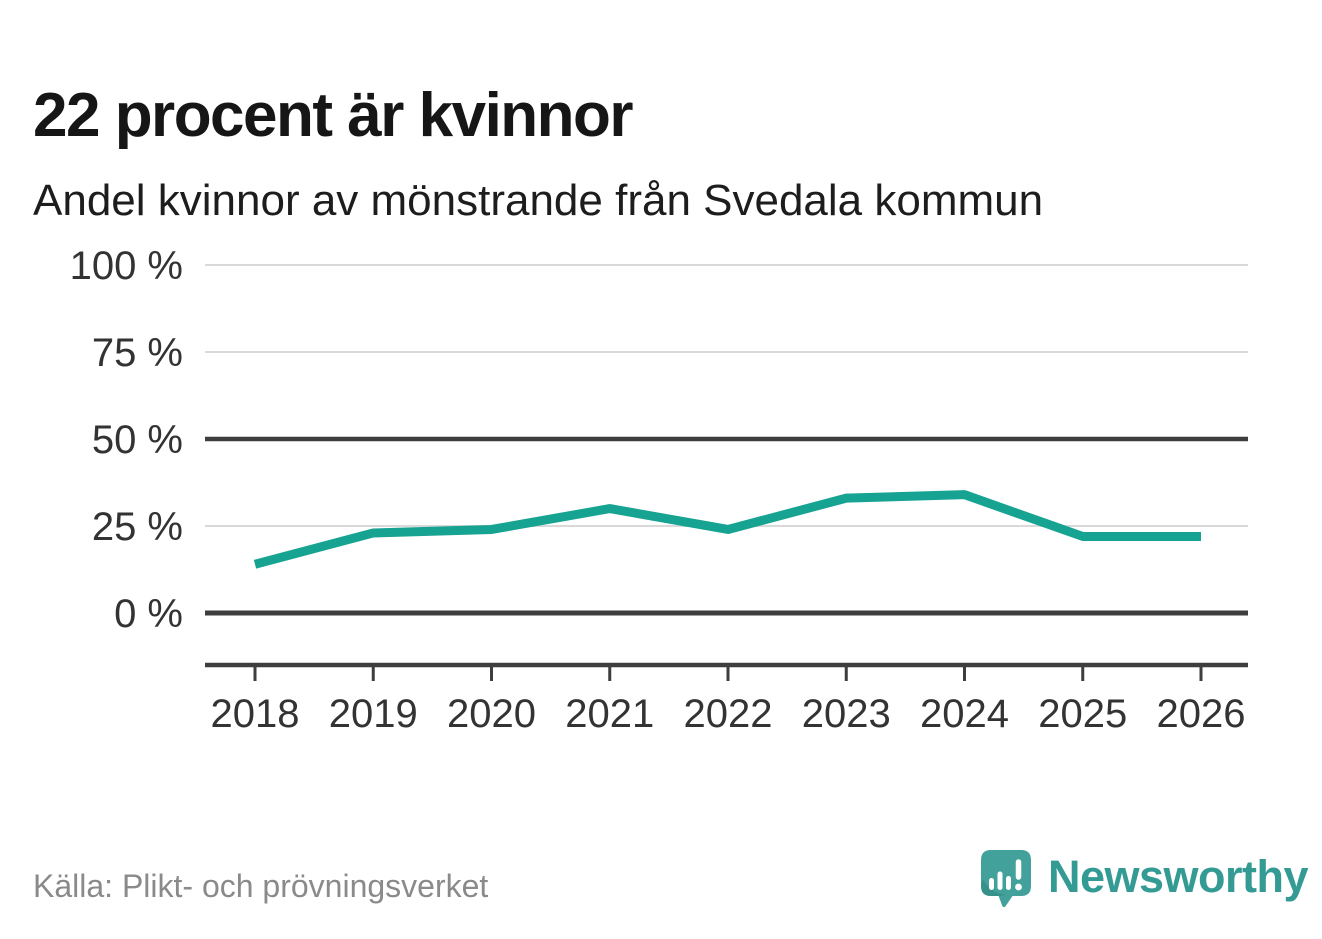  What do you see at coordinates (993, 887) in the screenshot?
I see `logo-bubble-shadow` at bounding box center [993, 887].